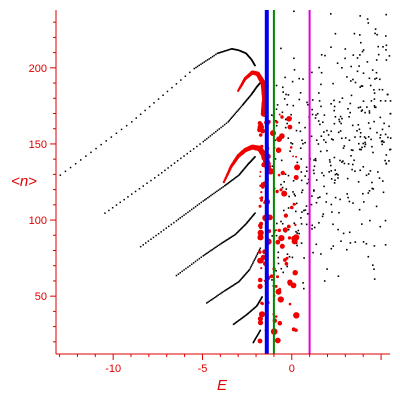 This screenshot has width=400, height=400. What do you see at coordinates (24, 181) in the screenshot?
I see `y-axis-title: <n>` at bounding box center [24, 181].